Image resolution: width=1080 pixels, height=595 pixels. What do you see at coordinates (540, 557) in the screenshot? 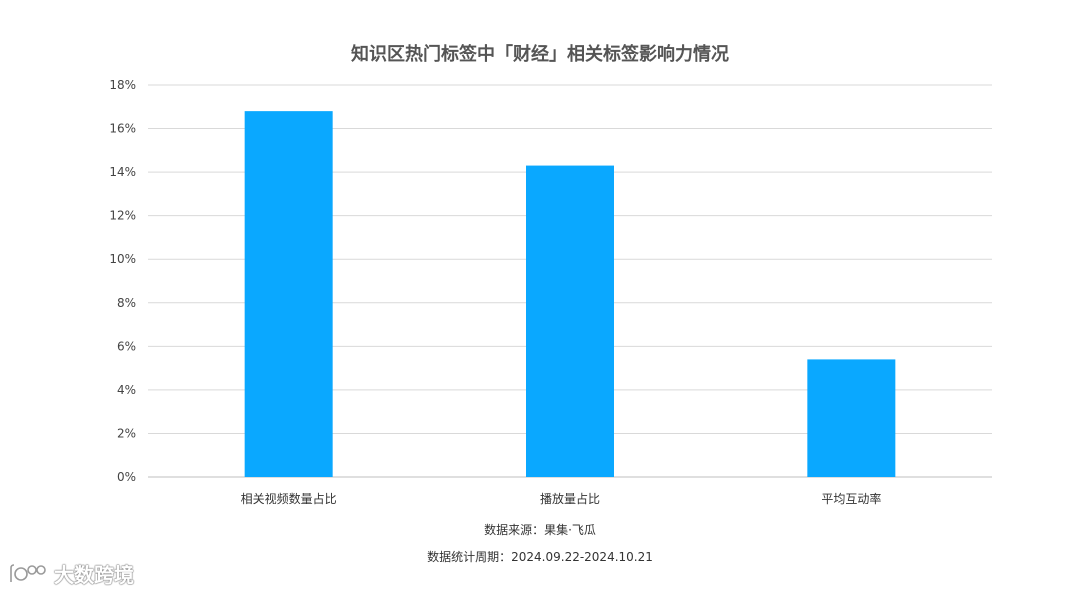
I see `period-note: 数据统计周期：2024.09.22-2024.10.21` at bounding box center [540, 557].